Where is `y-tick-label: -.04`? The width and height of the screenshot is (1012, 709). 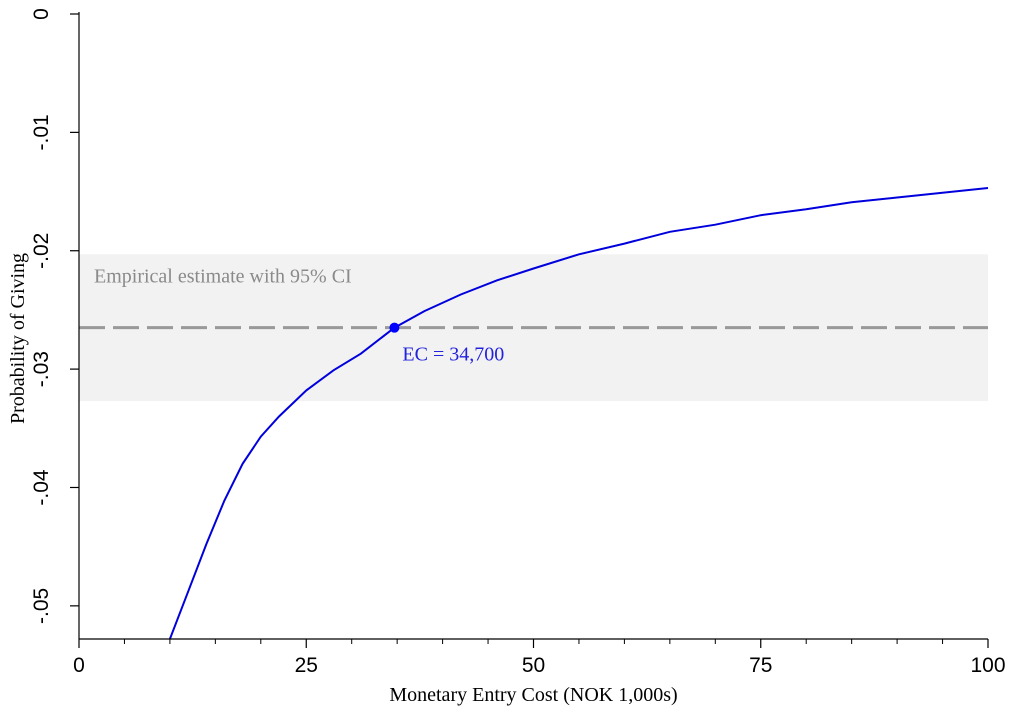 y-tick-label: -.04 is located at coordinates (41, 487).